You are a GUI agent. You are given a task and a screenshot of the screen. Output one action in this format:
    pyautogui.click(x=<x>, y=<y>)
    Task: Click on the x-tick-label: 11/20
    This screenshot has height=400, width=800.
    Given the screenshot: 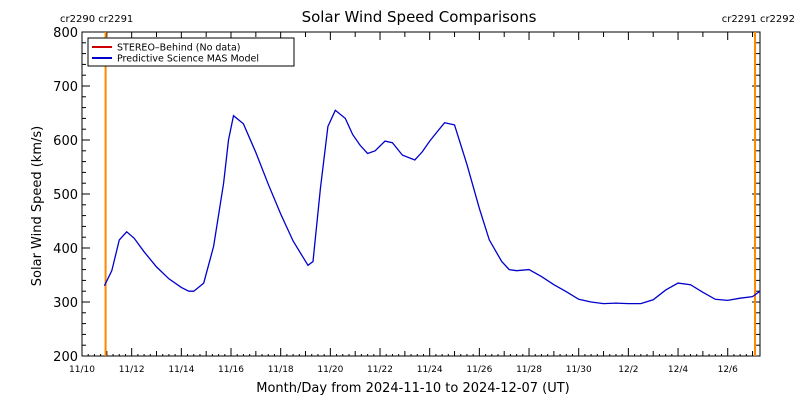 What is the action you would take?
    pyautogui.click(x=330, y=370)
    